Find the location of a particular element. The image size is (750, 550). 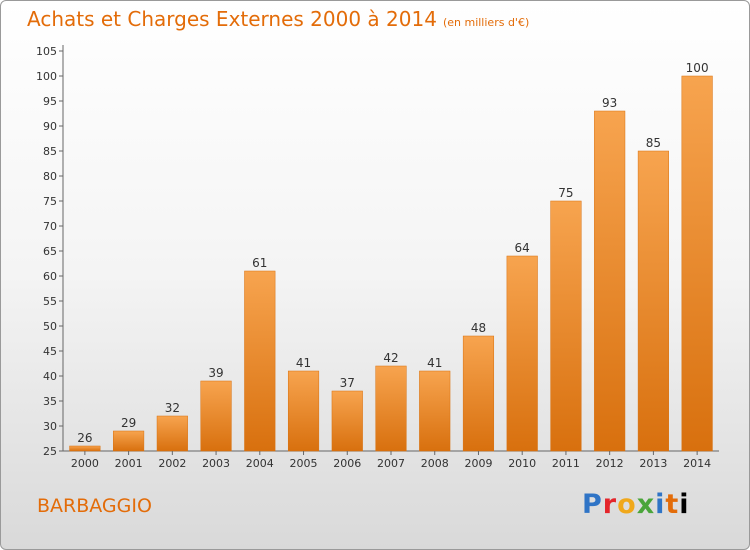

y-tick-label: 25 is located at coordinates (50, 451).